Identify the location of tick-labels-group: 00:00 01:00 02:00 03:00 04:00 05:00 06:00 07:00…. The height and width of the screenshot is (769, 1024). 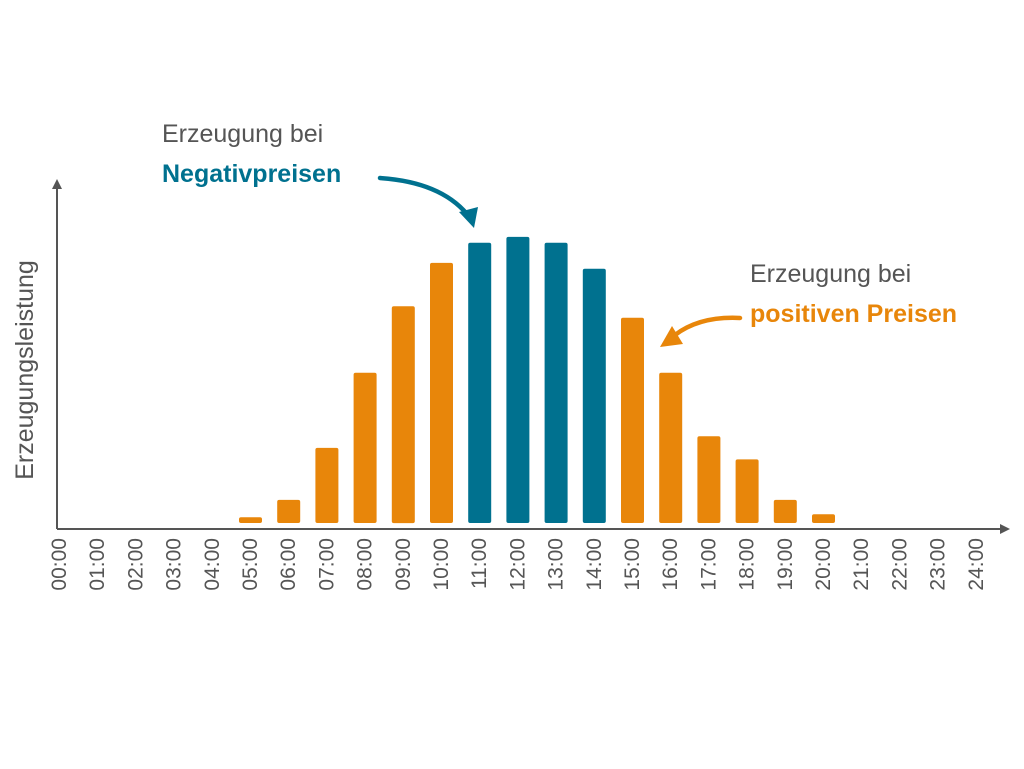
(518, 564).